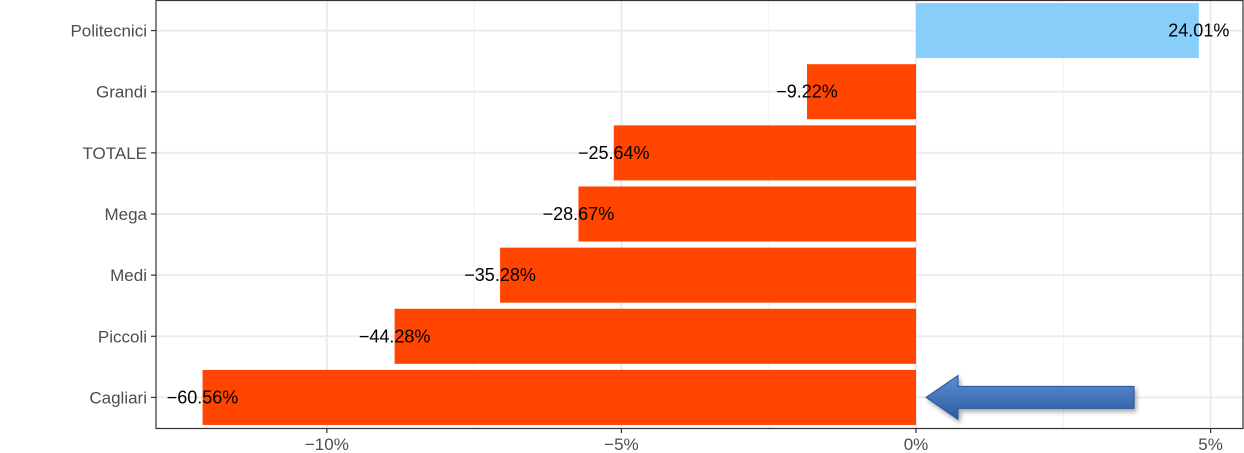 The width and height of the screenshot is (1244, 453). I want to click on data-label-medi: −35.28%, so click(500, 275).